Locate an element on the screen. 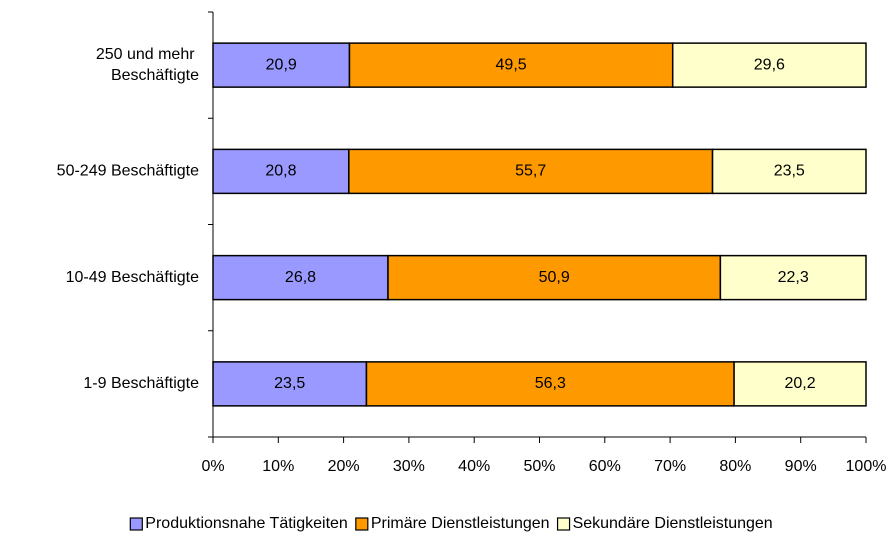  x-tick-label: 0% is located at coordinates (212, 466).